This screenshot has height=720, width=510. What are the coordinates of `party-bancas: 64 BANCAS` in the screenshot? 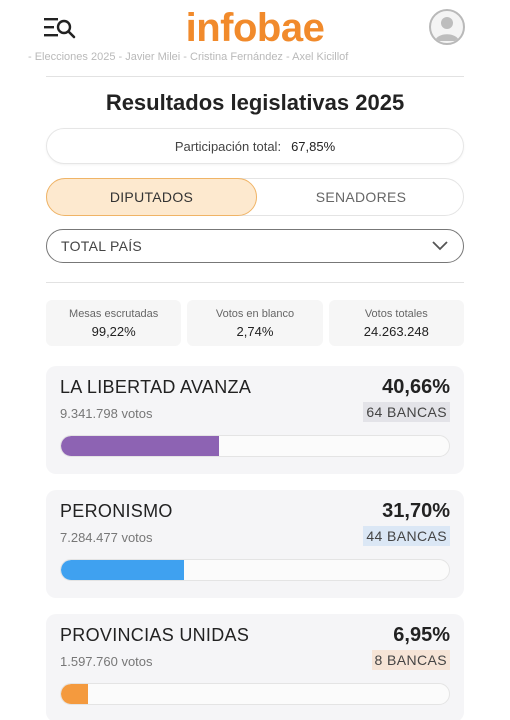 It's located at (406, 412).